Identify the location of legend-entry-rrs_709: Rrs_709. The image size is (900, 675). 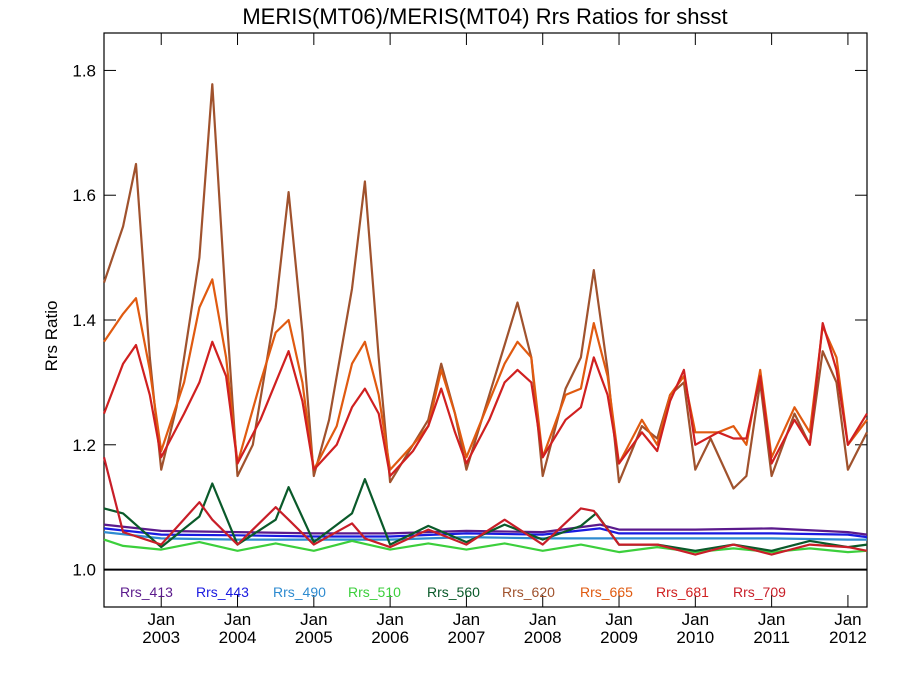
(759, 592).